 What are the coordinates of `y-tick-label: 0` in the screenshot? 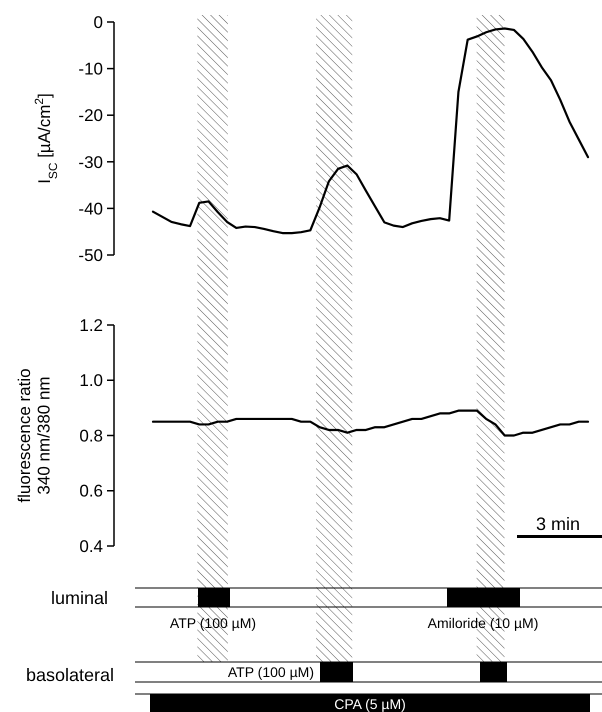 It's located at (98, 22).